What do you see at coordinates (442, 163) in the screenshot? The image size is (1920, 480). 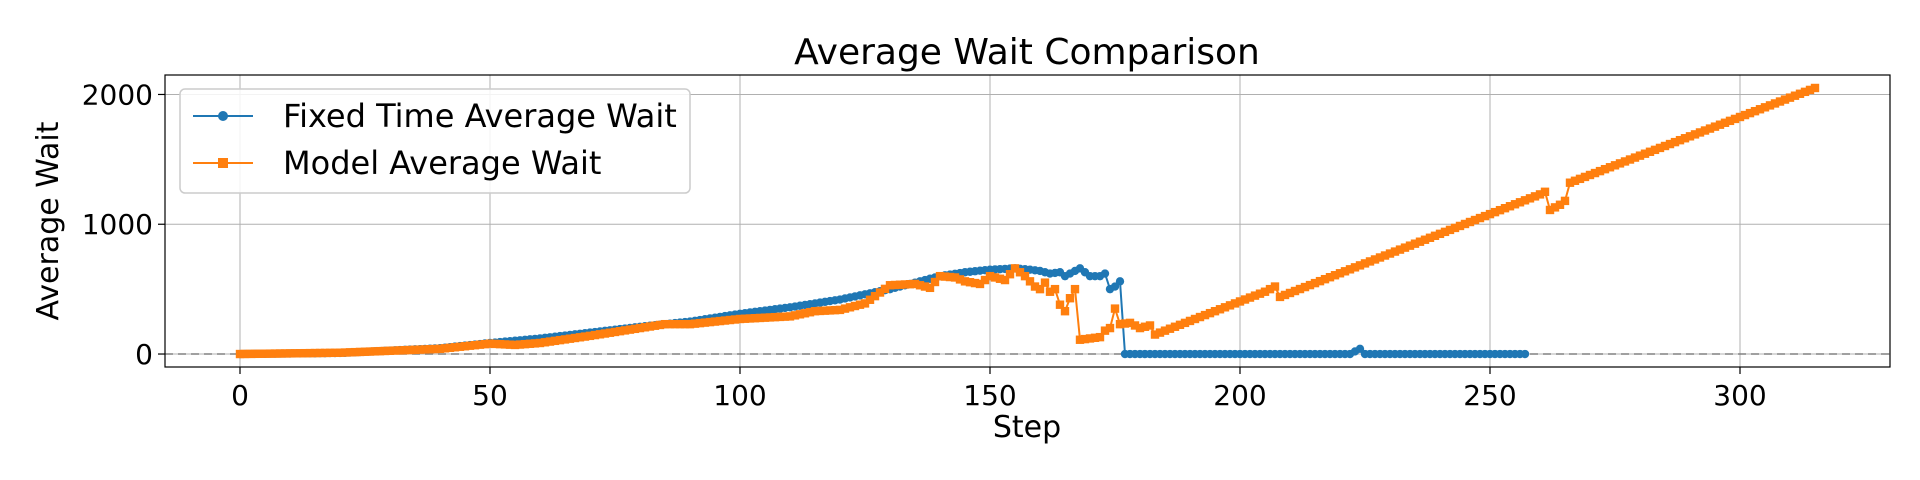 I see `legend-label-model: Model Average Wait` at bounding box center [442, 163].